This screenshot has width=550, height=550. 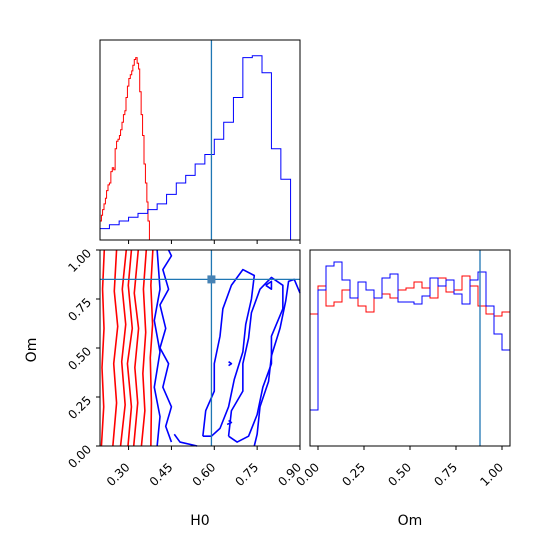 I want to click on om-hist-red, so click(x=410, y=360).